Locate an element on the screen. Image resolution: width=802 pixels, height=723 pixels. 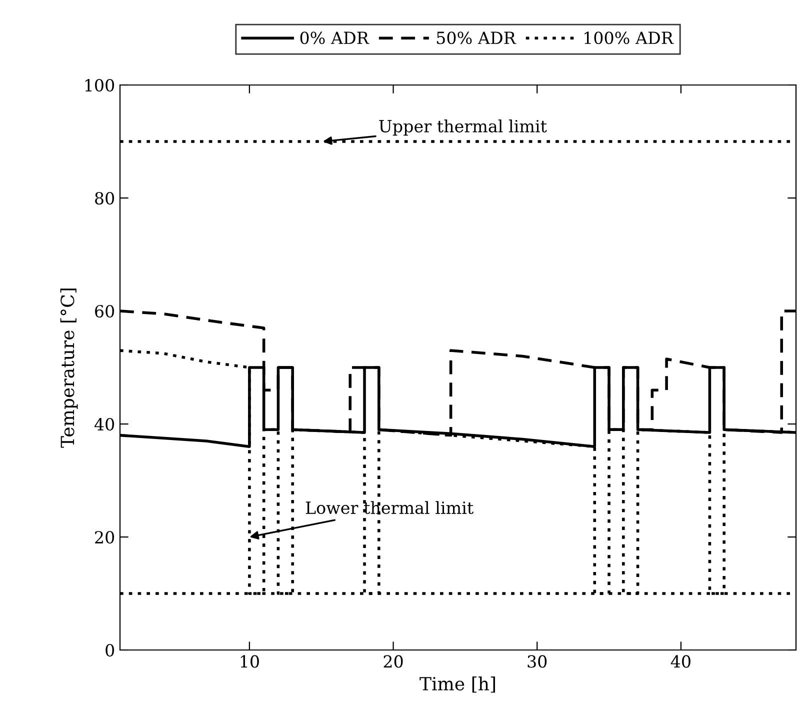
x-tick-label: 10 is located at coordinates (249, 661).